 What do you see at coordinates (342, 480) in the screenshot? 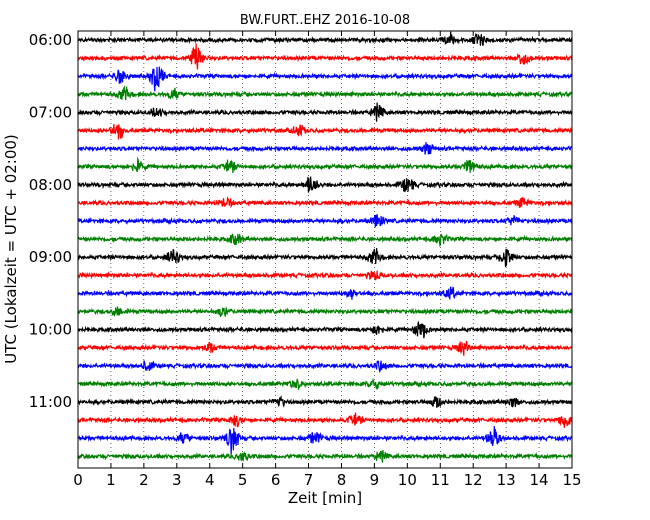
I see `x-tick-label: 8` at bounding box center [342, 480].